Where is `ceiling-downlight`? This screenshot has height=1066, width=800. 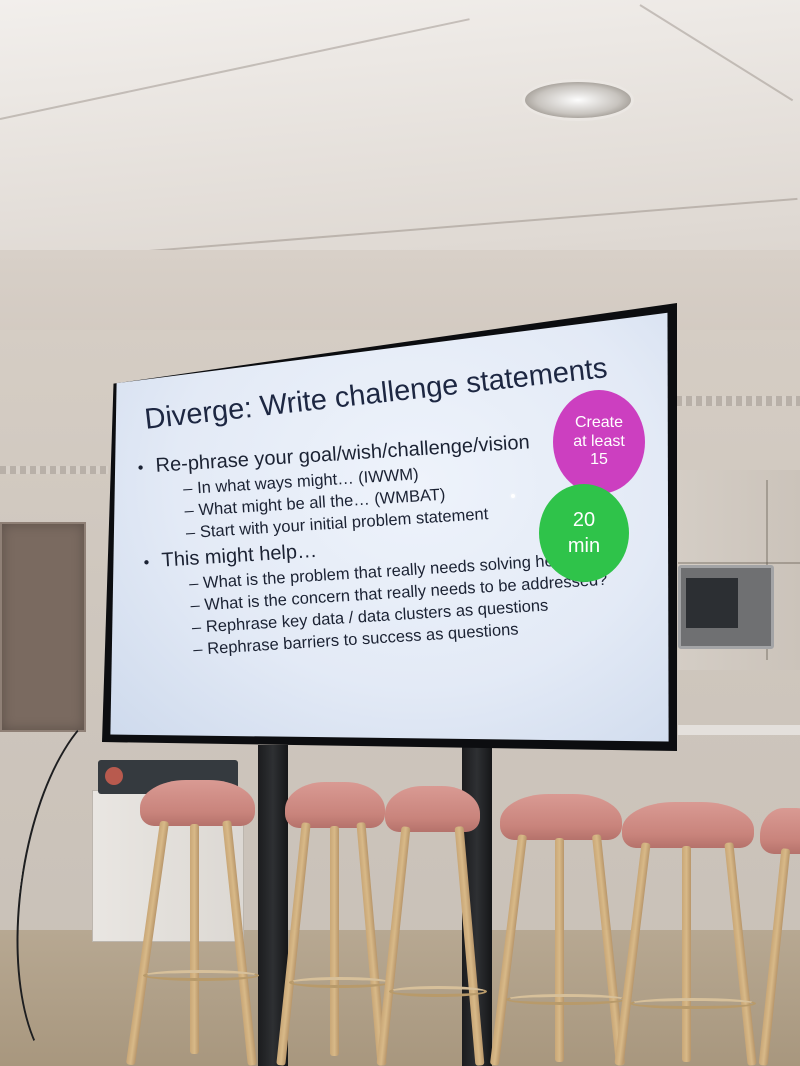 ceiling-downlight is located at coordinates (578, 100).